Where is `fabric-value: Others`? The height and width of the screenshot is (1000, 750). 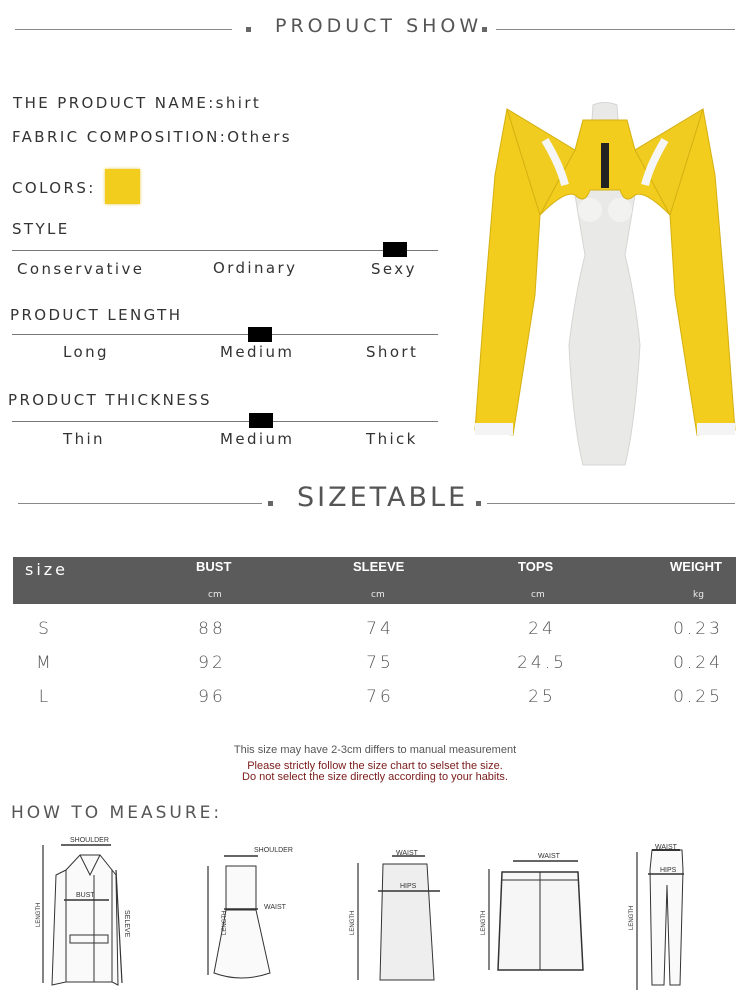
fabric-value: Others is located at coordinates (259, 137).